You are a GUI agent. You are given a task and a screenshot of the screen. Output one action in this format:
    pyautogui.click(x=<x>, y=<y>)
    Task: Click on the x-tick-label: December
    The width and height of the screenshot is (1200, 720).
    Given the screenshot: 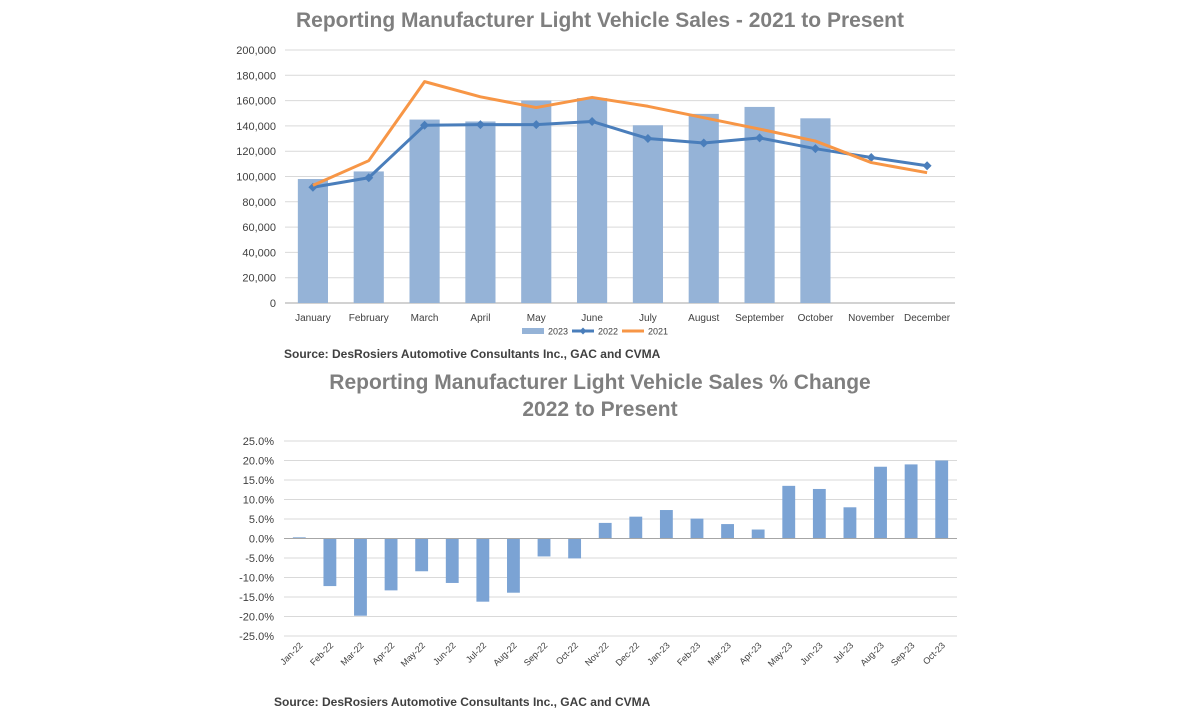 What is the action you would take?
    pyautogui.click(x=927, y=318)
    